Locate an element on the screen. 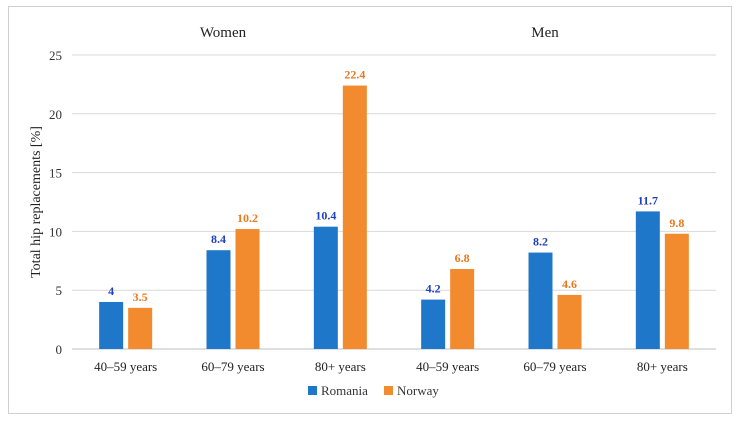  data-label-romania: 4 is located at coordinates (111, 291).